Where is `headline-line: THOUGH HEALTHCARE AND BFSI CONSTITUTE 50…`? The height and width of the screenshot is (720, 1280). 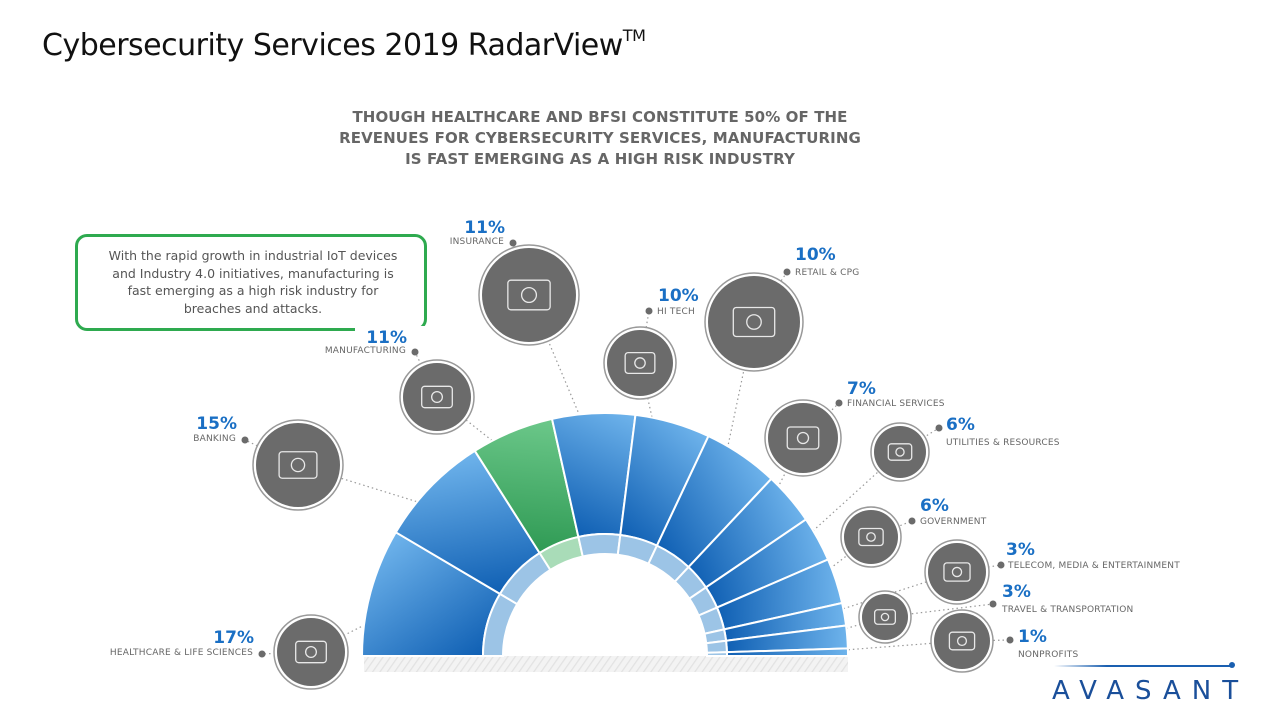
headline-line: THOUGH HEALTHCARE AND BFSI CONSTITUTE 50… is located at coordinates (600, 117).